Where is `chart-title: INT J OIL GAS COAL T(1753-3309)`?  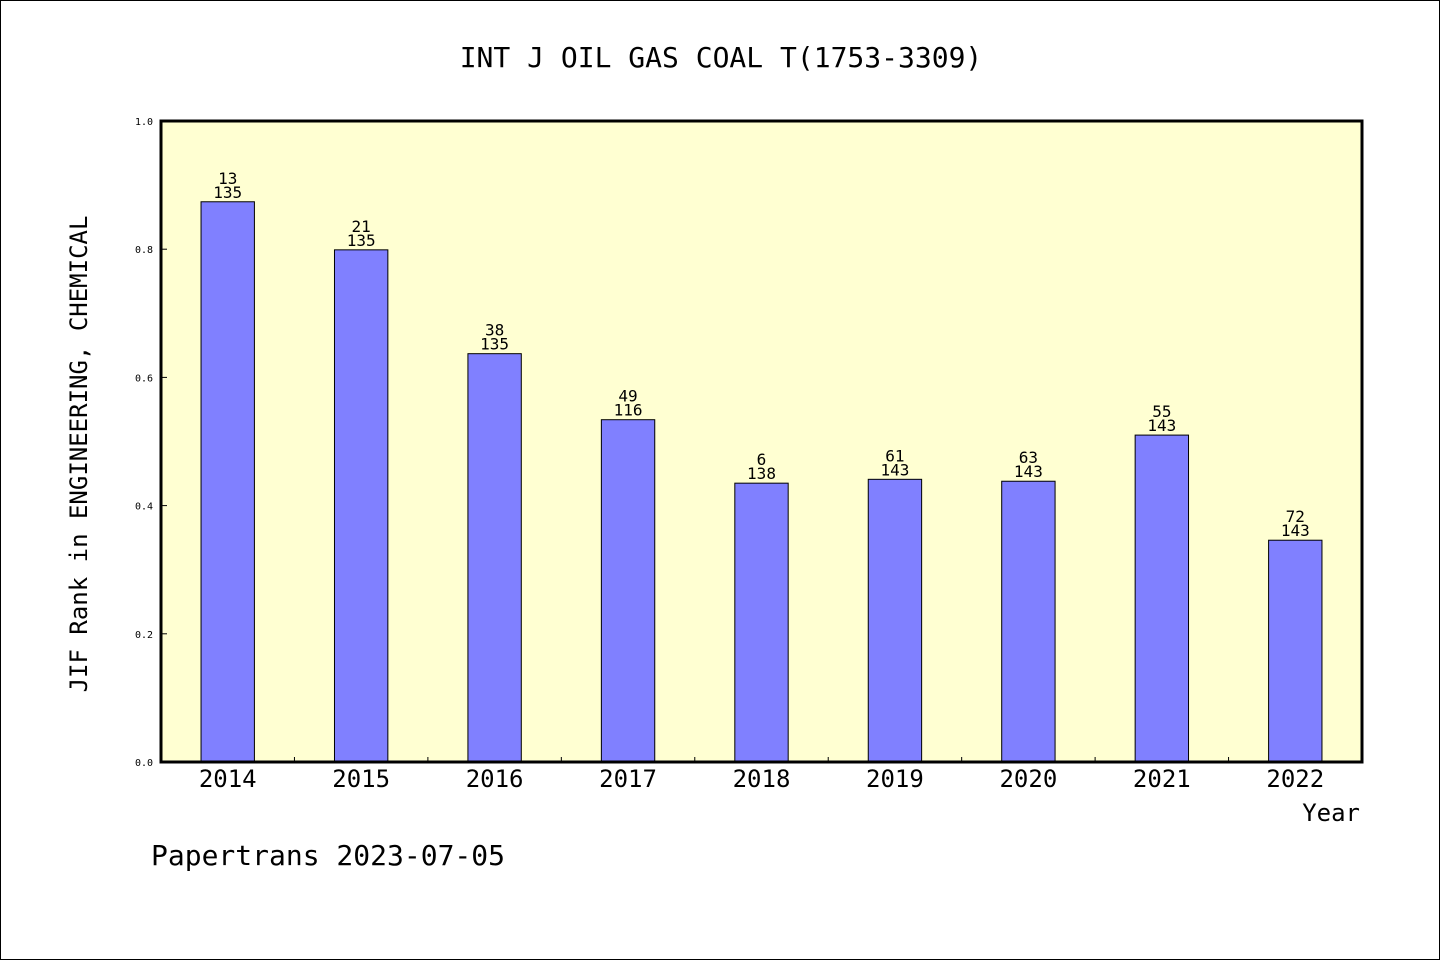 chart-title: INT J OIL GAS COAL T(1753-3309) is located at coordinates (721, 57).